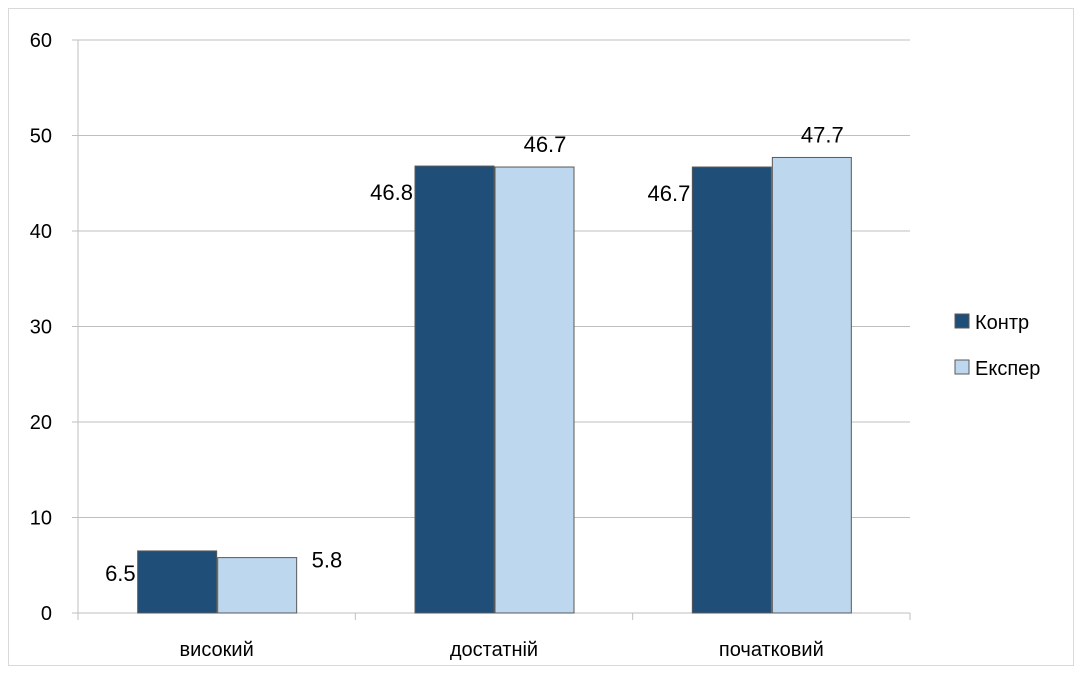 The height and width of the screenshot is (675, 1083). What do you see at coordinates (46, 614) in the screenshot?
I see `y-tick-label: 0` at bounding box center [46, 614].